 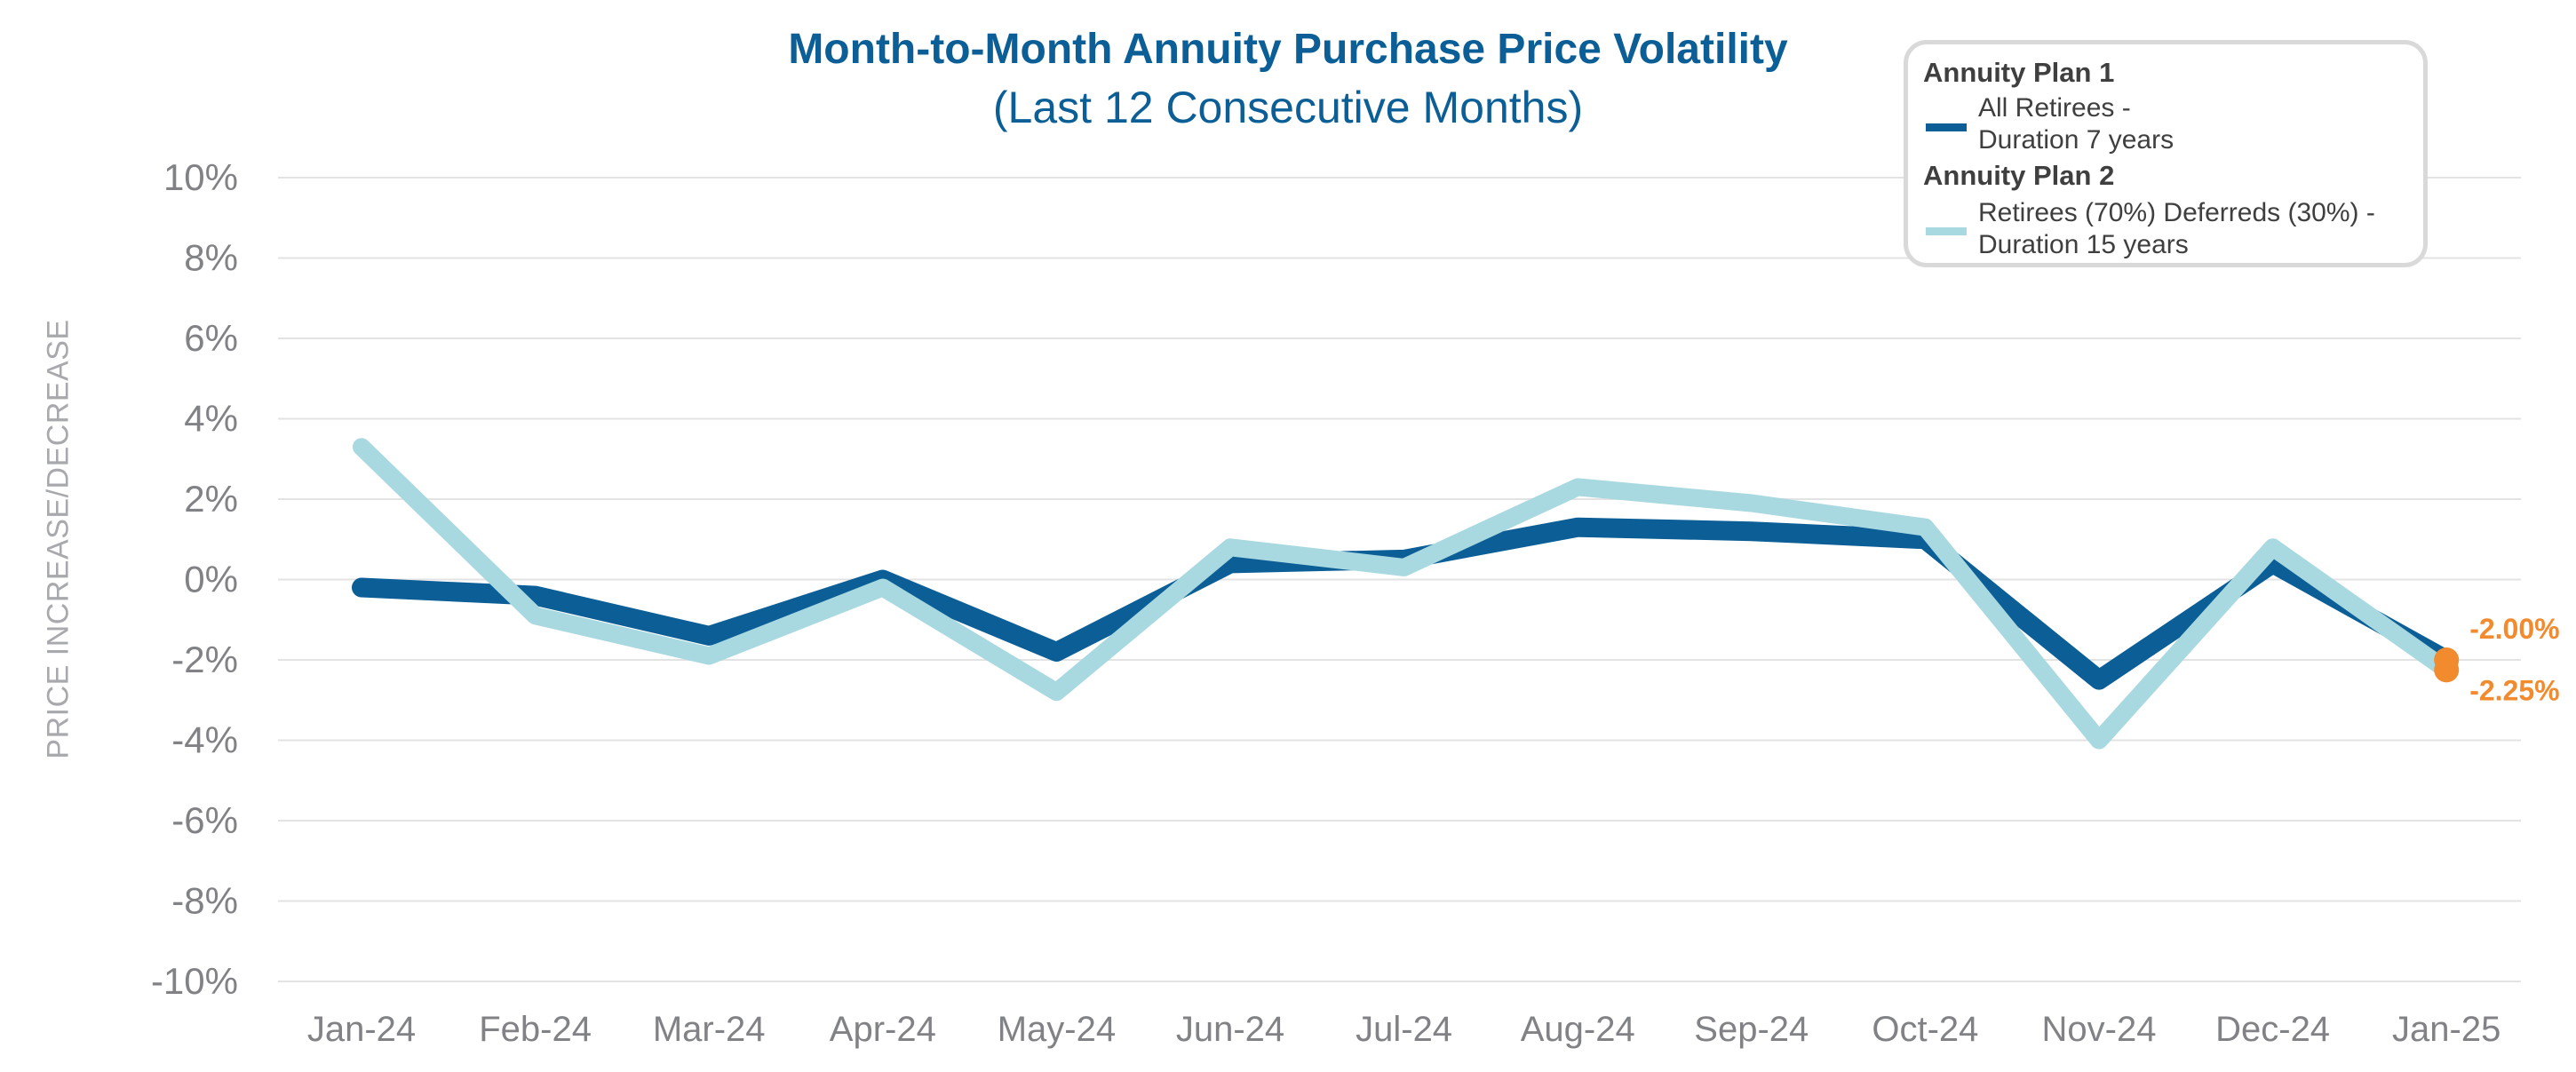 What do you see at coordinates (2447, 670) in the screenshot?
I see `end-marker` at bounding box center [2447, 670].